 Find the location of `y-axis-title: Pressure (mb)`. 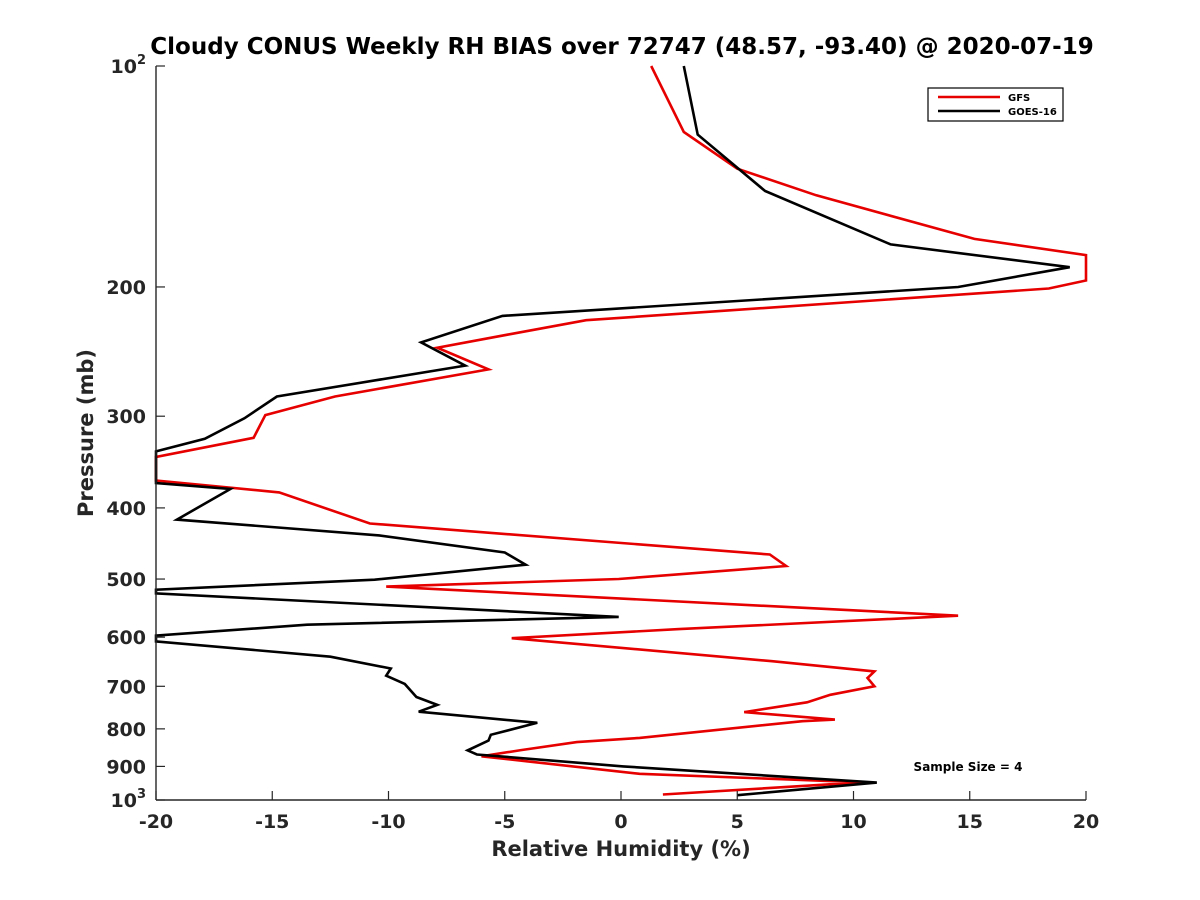

y-axis-title: Pressure (mb) is located at coordinates (86, 433).